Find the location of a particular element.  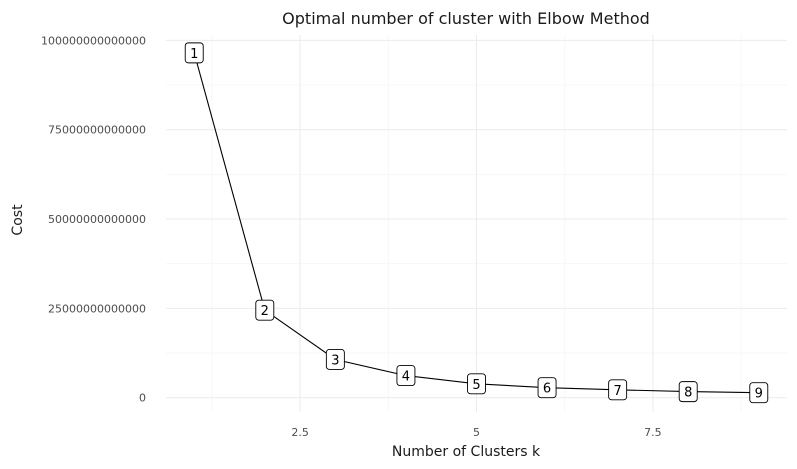

y-tick-label: 25000000000000 is located at coordinates (97, 308).